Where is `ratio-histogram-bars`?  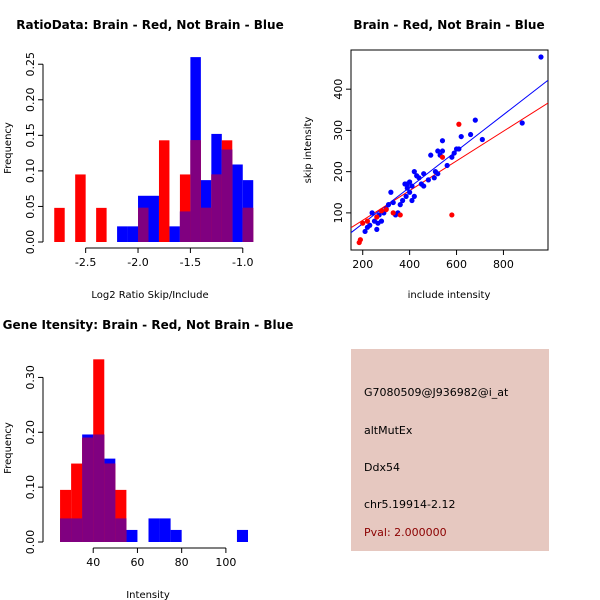 ratio-histogram-bars is located at coordinates (154, 149).